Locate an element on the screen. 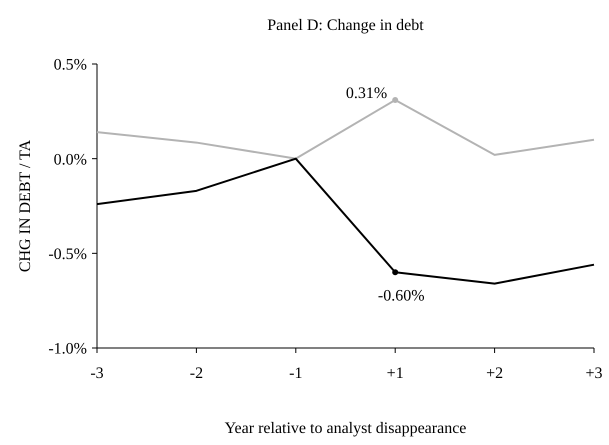 The width and height of the screenshot is (609, 445). y-tick-label: 0.0% is located at coordinates (70, 159).